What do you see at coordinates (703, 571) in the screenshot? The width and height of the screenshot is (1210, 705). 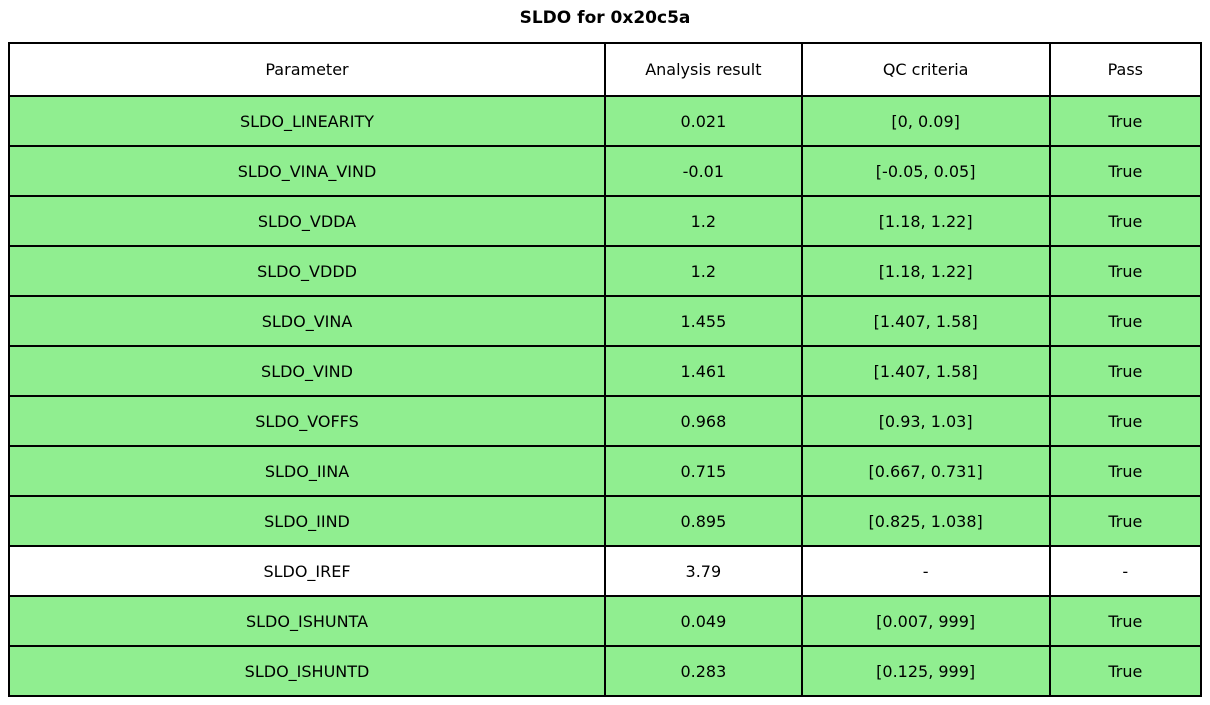 I see `analysis-result-cell: 3.79` at bounding box center [703, 571].